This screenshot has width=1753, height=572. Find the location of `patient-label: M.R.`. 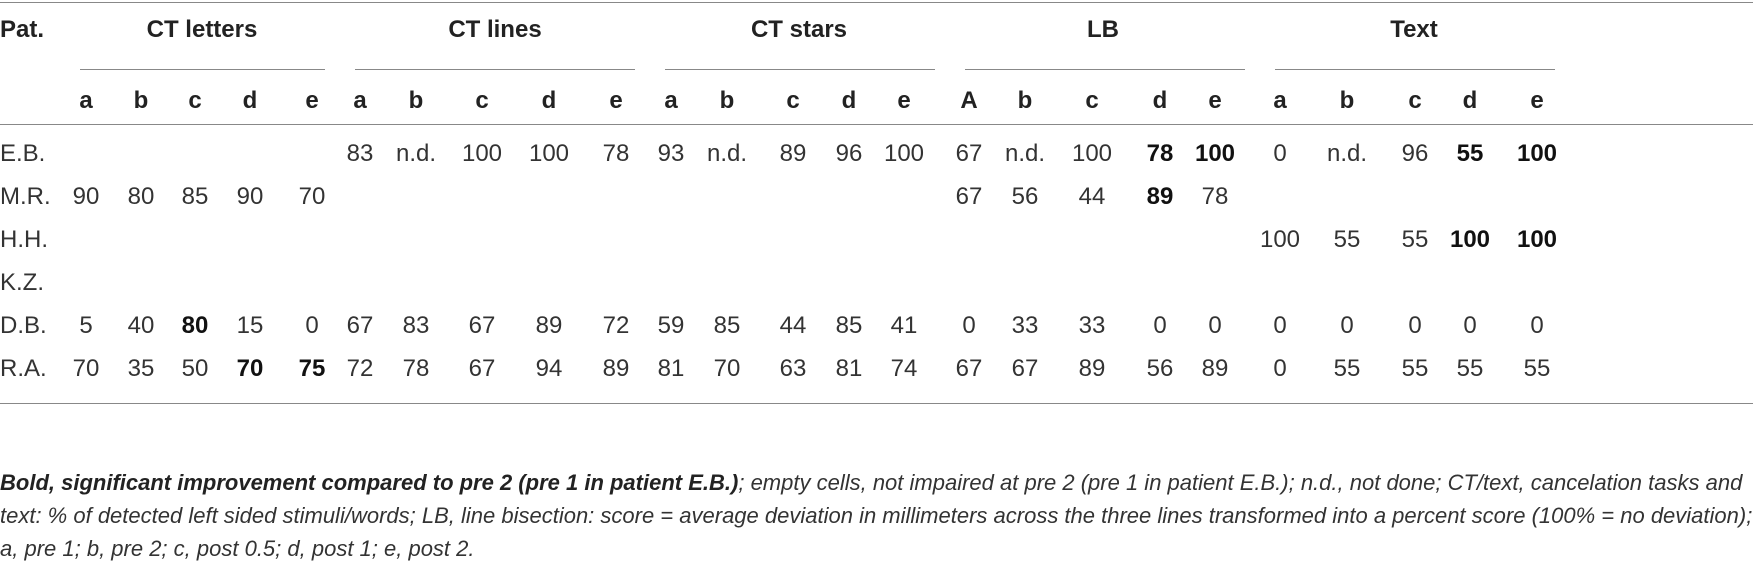

patient-label: M.R. is located at coordinates (25, 196).